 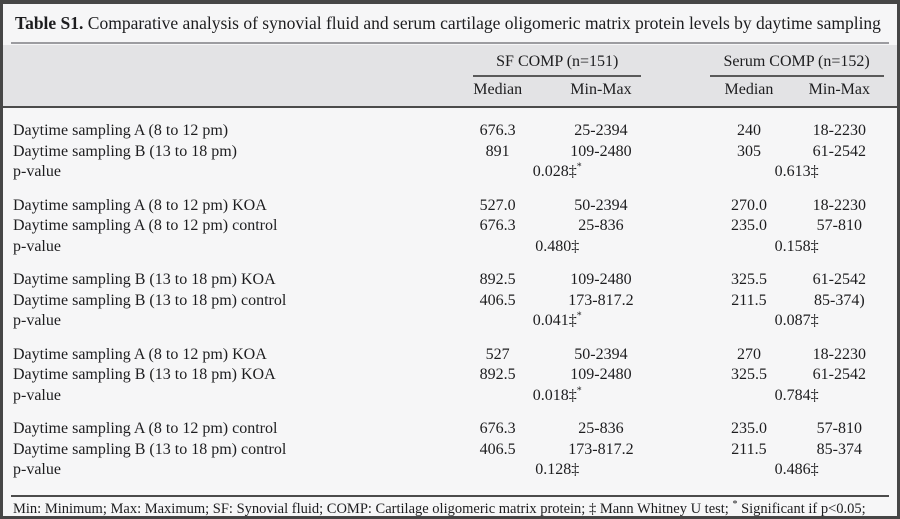 What do you see at coordinates (557, 170) in the screenshot?
I see `sf-p-value: 0.028‡*` at bounding box center [557, 170].